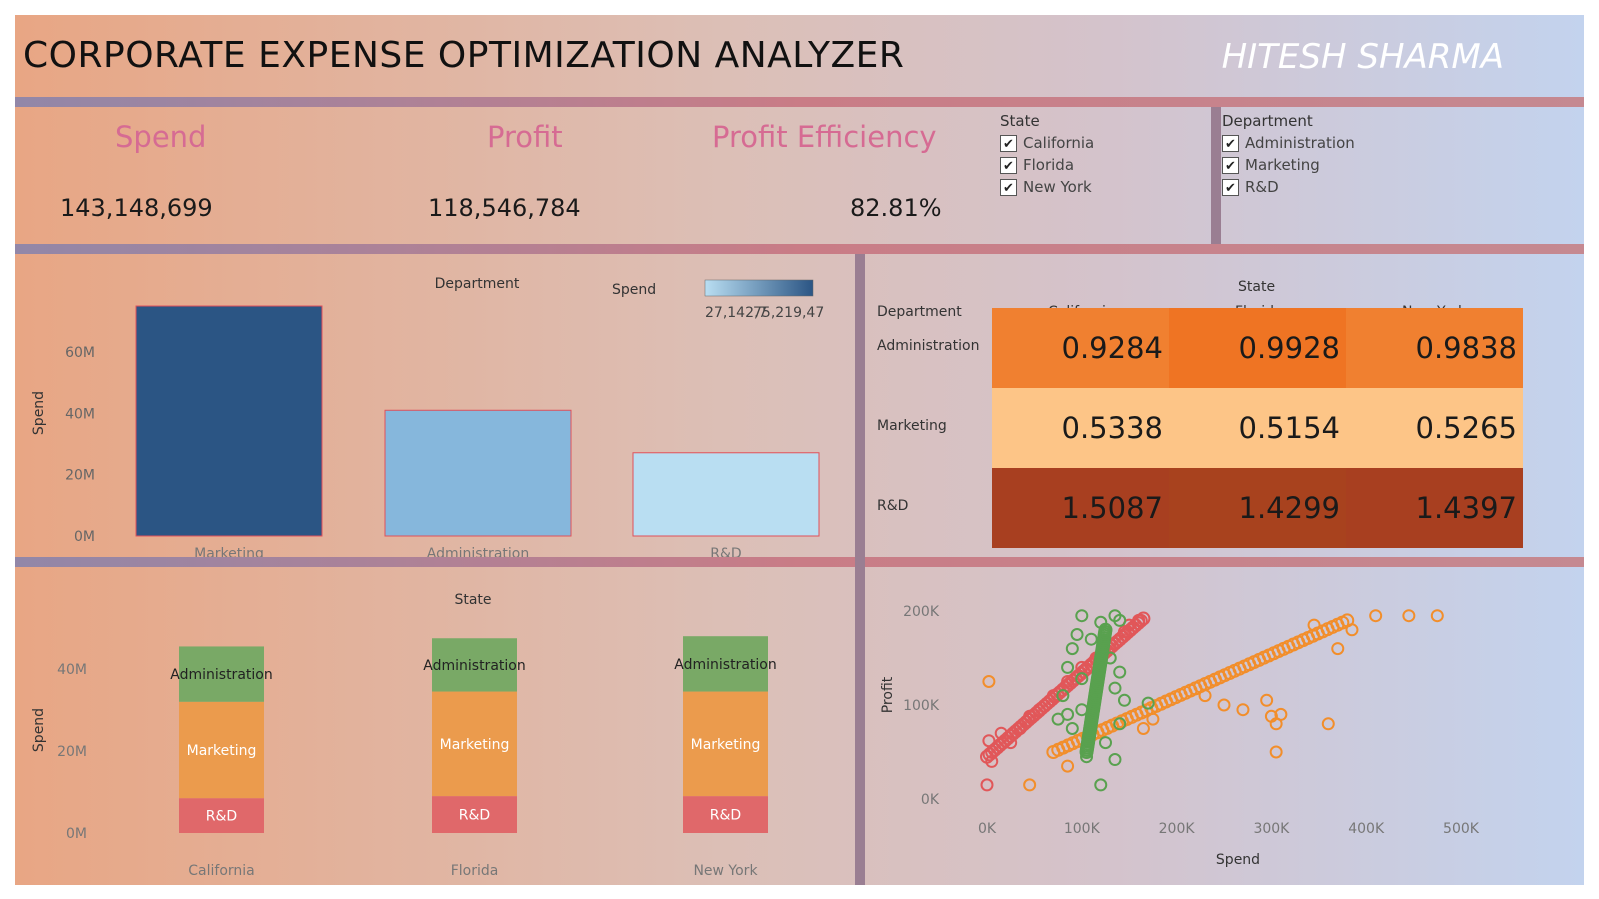  I want to click on department-filter-rnd: ✔ R&D, so click(1250, 187).